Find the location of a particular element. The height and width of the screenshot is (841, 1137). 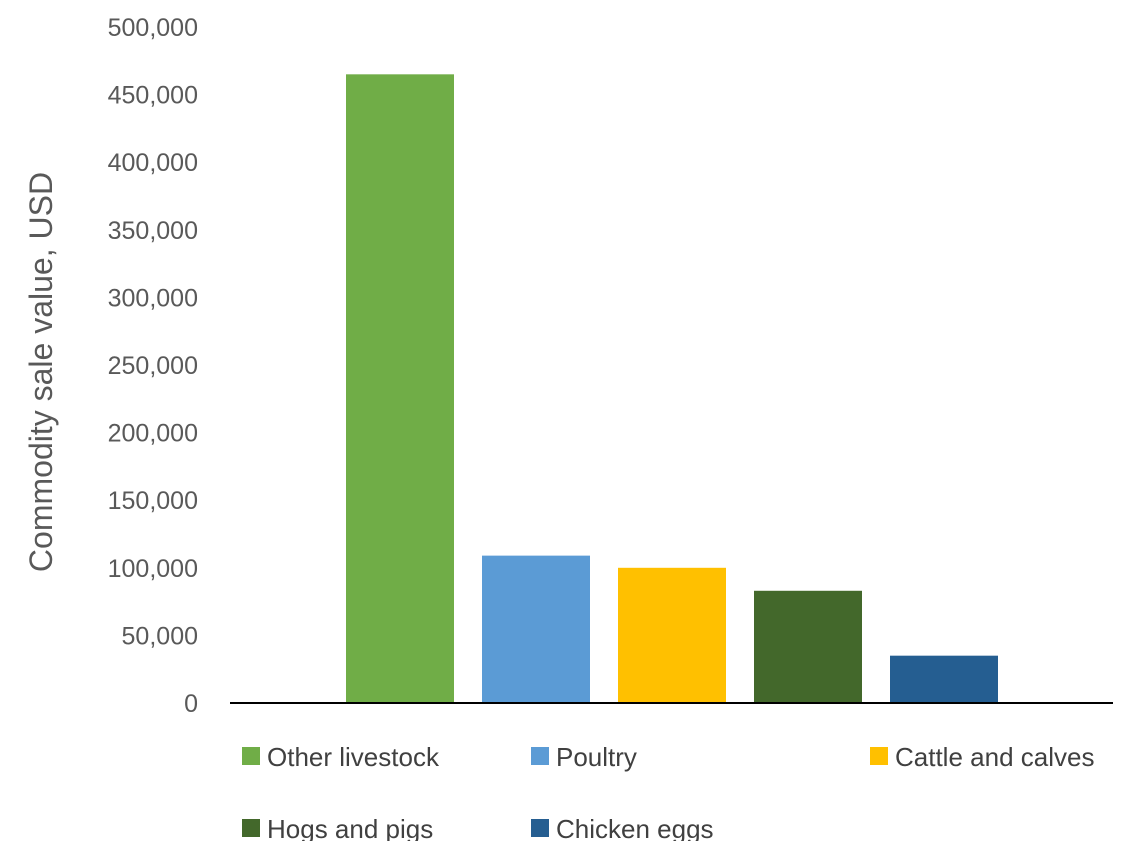

legend-item-poultry: Poultry is located at coordinates (584, 757).